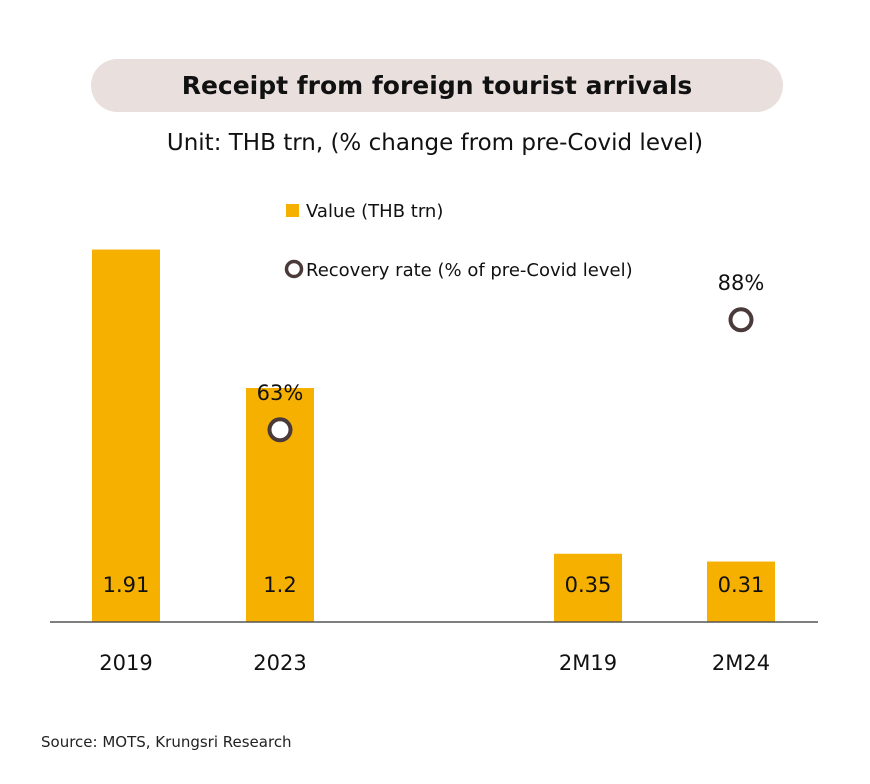 The height and width of the screenshot is (784, 870). What do you see at coordinates (279, 663) in the screenshot?
I see `x-tick-label-2023: 2023` at bounding box center [279, 663].